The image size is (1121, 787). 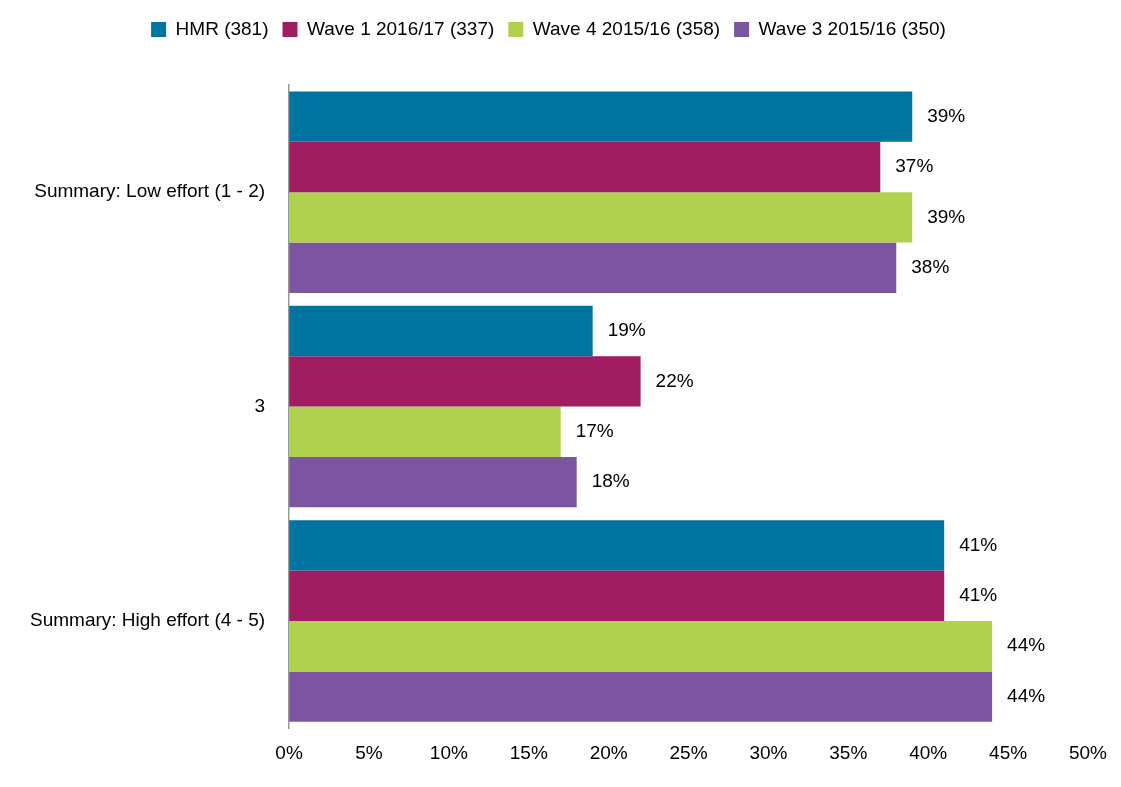 What do you see at coordinates (401, 28) in the screenshot?
I see `legend-label: Wave 1 2016/17 (337)` at bounding box center [401, 28].